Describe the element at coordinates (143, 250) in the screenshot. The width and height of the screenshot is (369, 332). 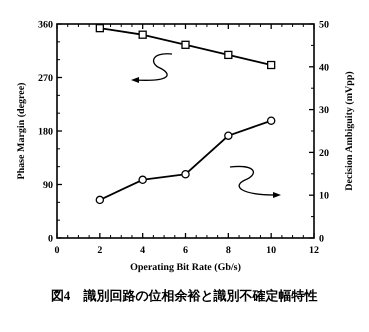
I see `xtick: 4` at that location.